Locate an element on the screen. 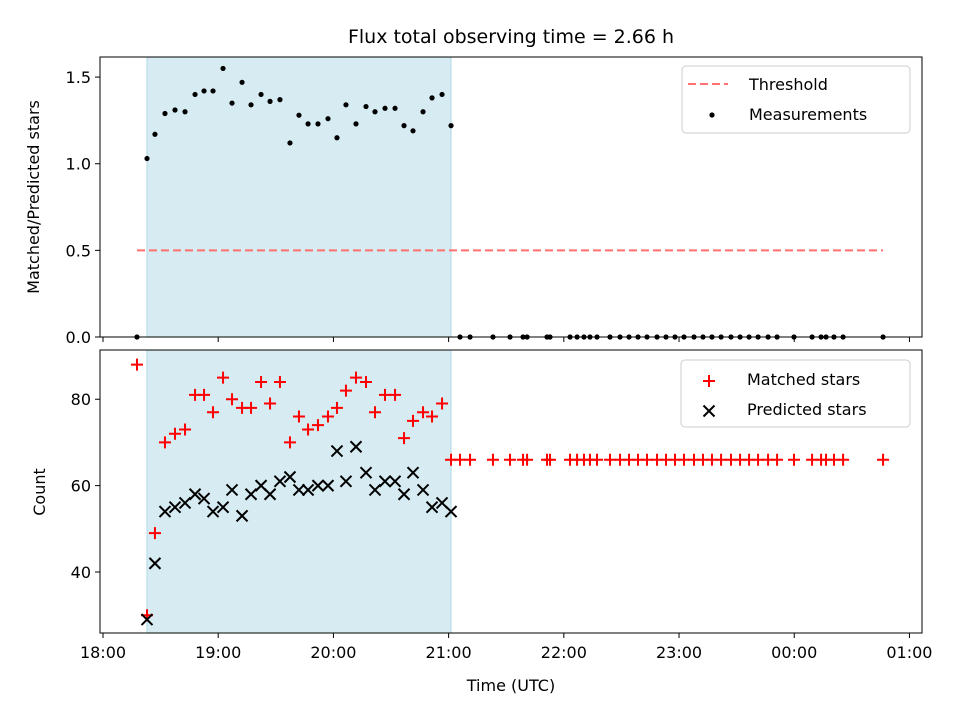 This screenshot has width=960, height=720. x-axis-label: Time (UTC) is located at coordinates (510, 685).